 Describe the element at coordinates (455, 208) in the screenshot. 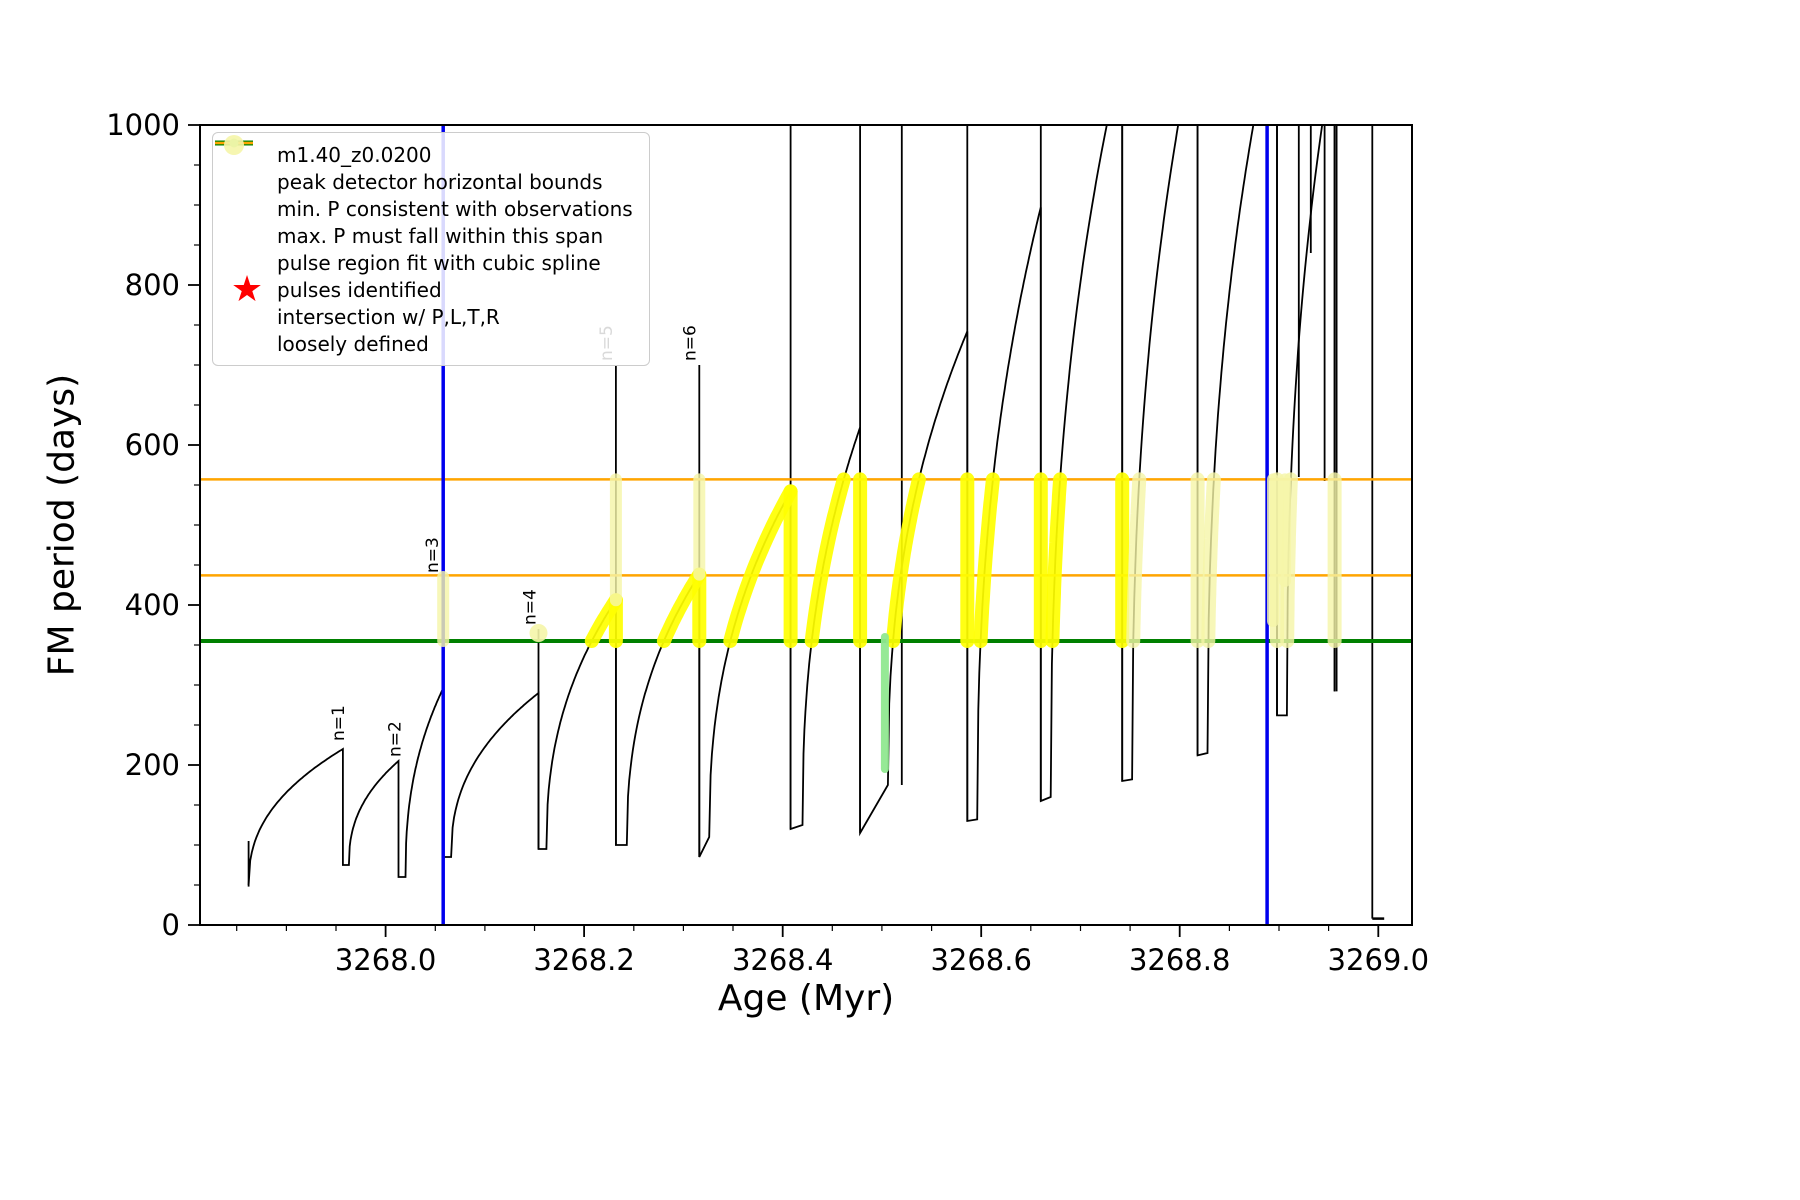

I see `legend-item-label: min. P consistent with observations` at that location.